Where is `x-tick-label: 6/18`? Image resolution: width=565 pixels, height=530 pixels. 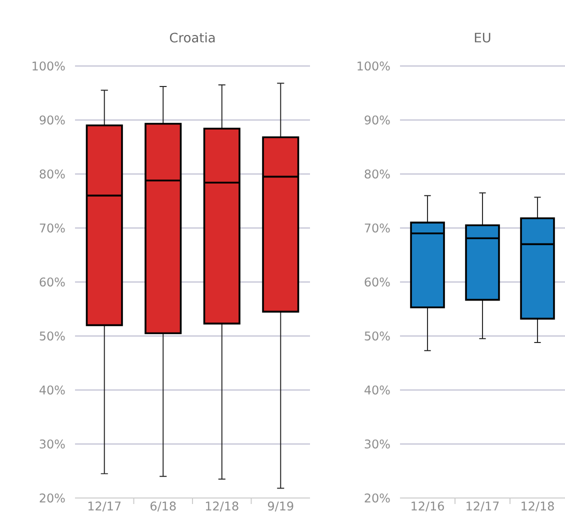
x-tick-label: 6/18 is located at coordinates (163, 507).